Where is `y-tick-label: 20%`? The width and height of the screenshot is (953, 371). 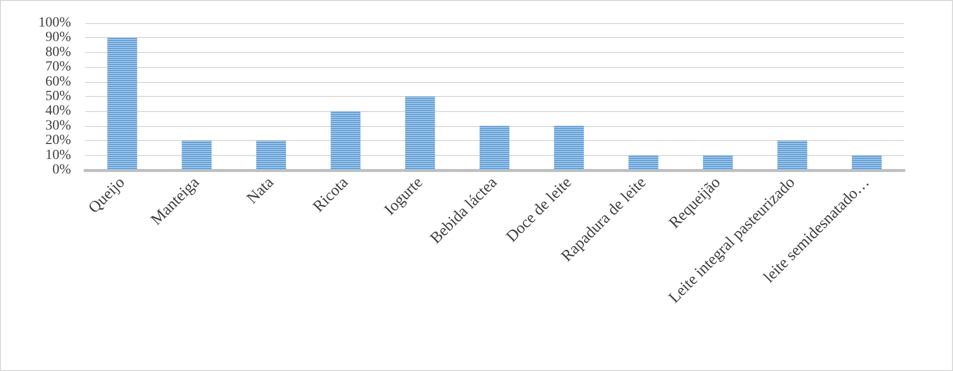
y-tick-label: 20% is located at coordinates (58, 140).